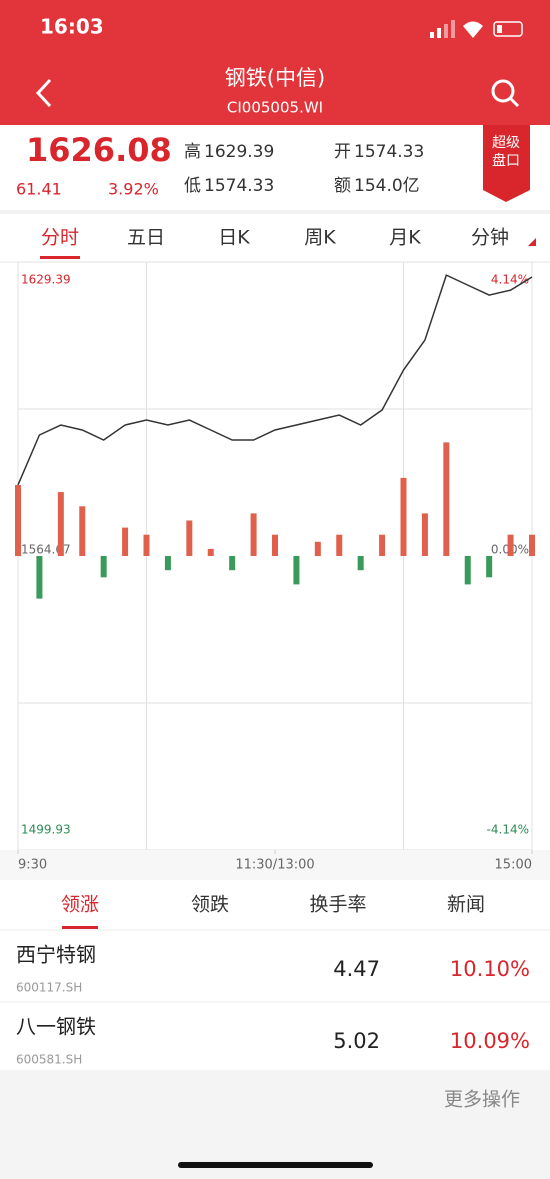 Image resolution: width=550 pixels, height=1179 pixels. Describe the element at coordinates (56, 955) in the screenshot. I see `stock-name: 西宁特钢` at that location.